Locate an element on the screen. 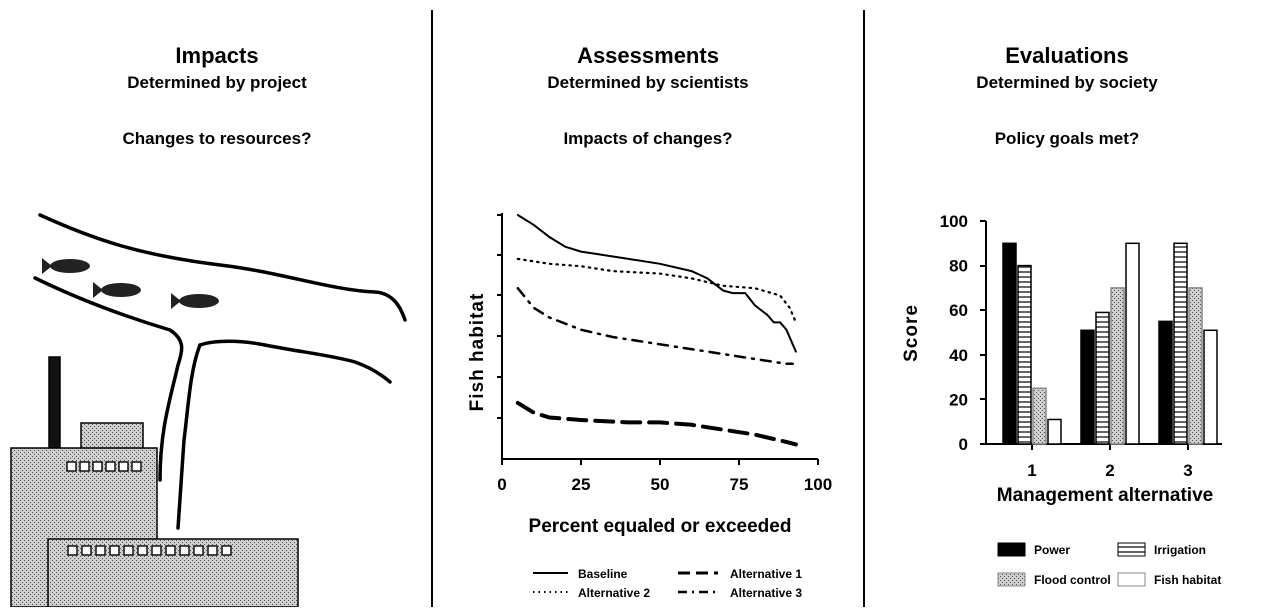 Image resolution: width=1266 pixels, height=612 pixels. factory-icon is located at coordinates (154, 482).